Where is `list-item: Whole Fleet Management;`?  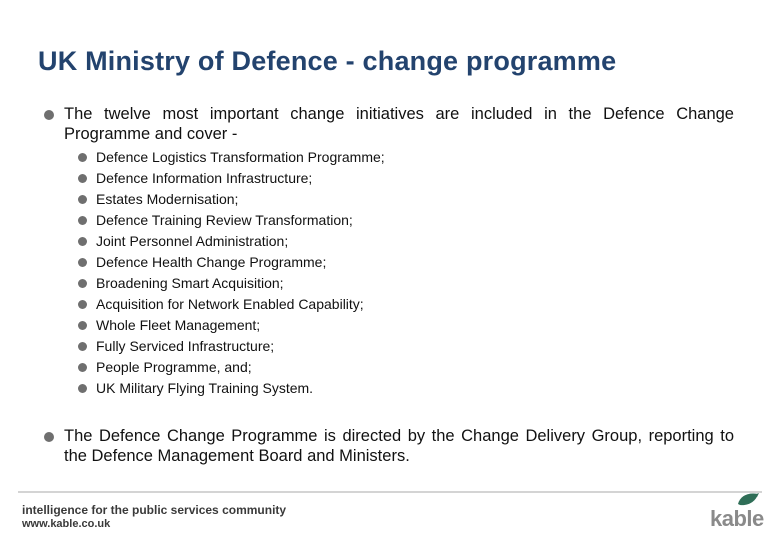 list-item: Whole Fleet Management; is located at coordinates (231, 325).